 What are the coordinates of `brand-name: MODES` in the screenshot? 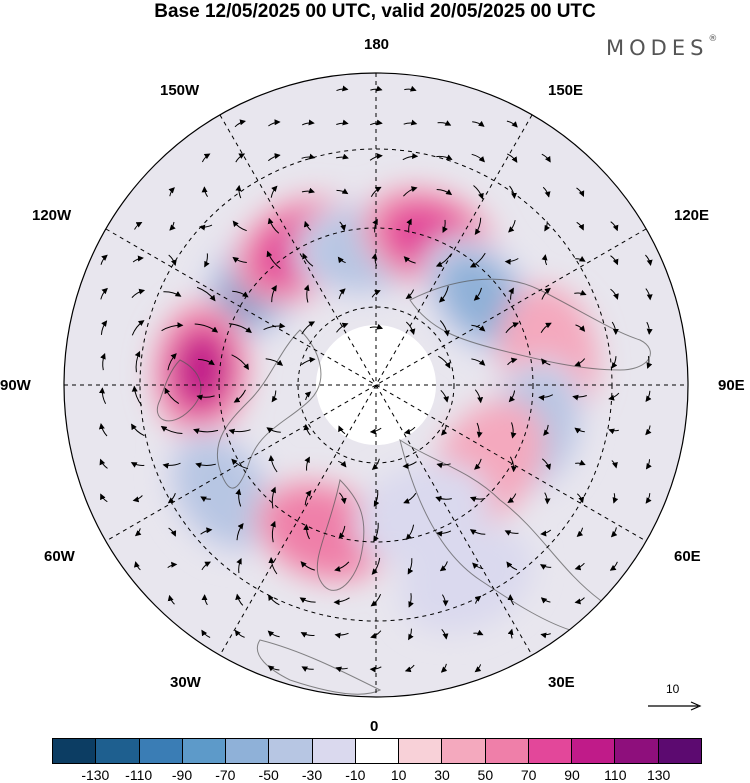 It's located at (657, 48).